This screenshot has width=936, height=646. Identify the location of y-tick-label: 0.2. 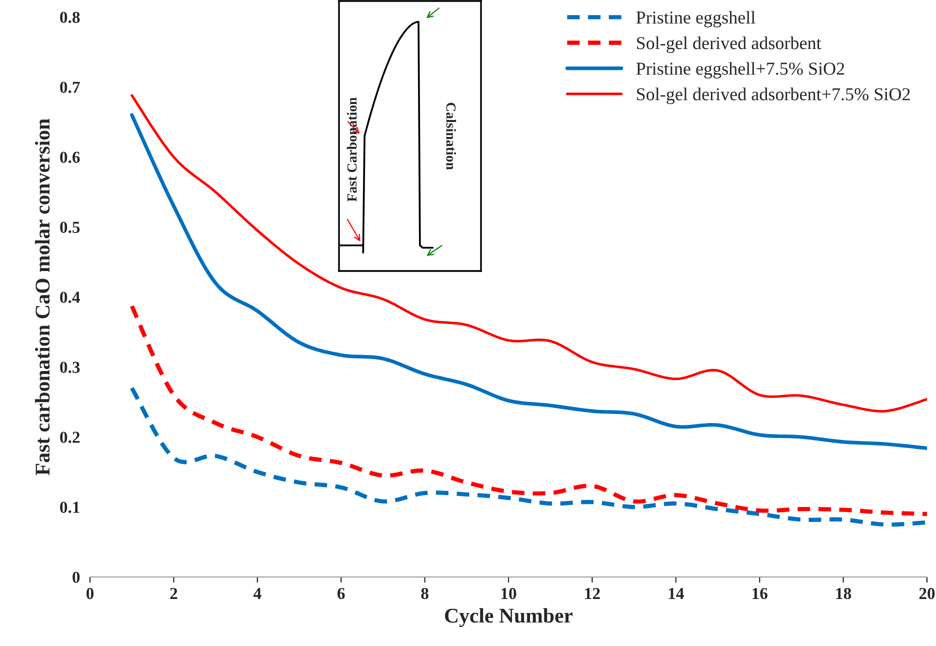
(70, 438).